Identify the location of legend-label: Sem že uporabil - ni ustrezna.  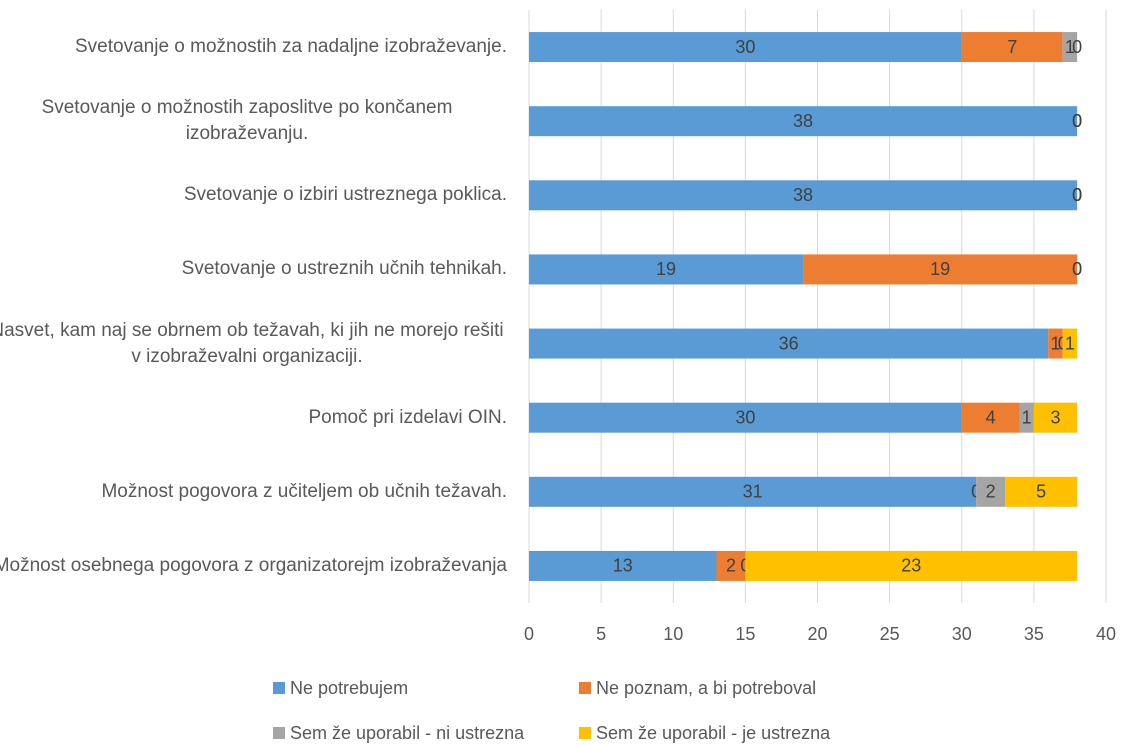
(407, 733).